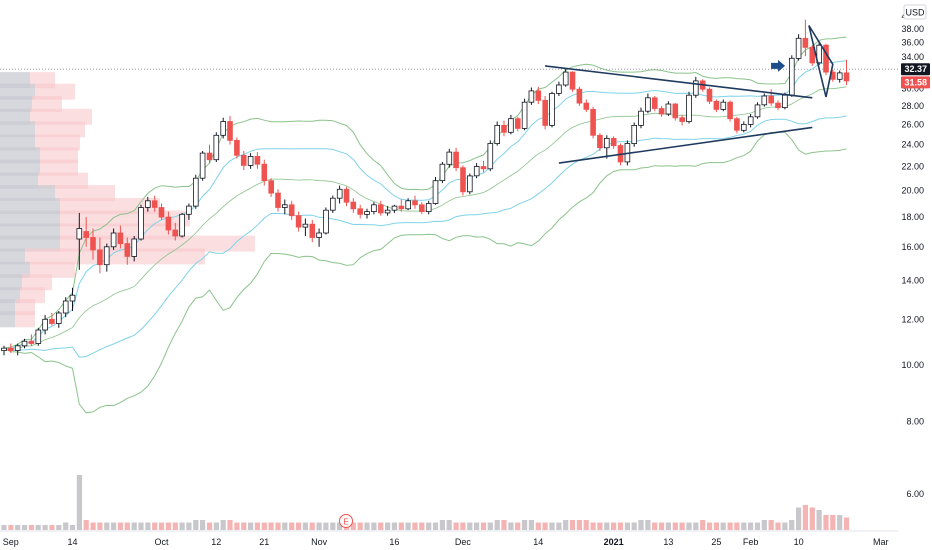 The image size is (932, 550). What do you see at coordinates (778, 65) in the screenshot?
I see `arrow-right-icon` at bounding box center [778, 65].